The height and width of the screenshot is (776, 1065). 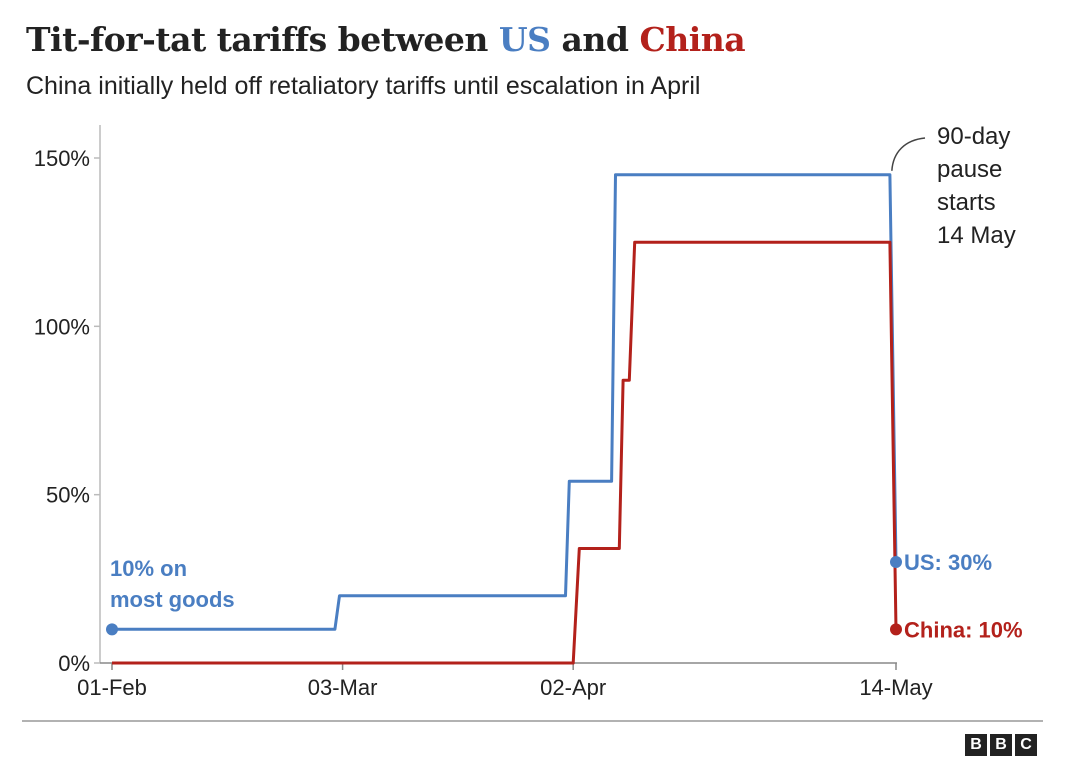 What do you see at coordinates (148, 568) in the screenshot?
I see `annotation-10pct-line1: 10% on` at bounding box center [148, 568].